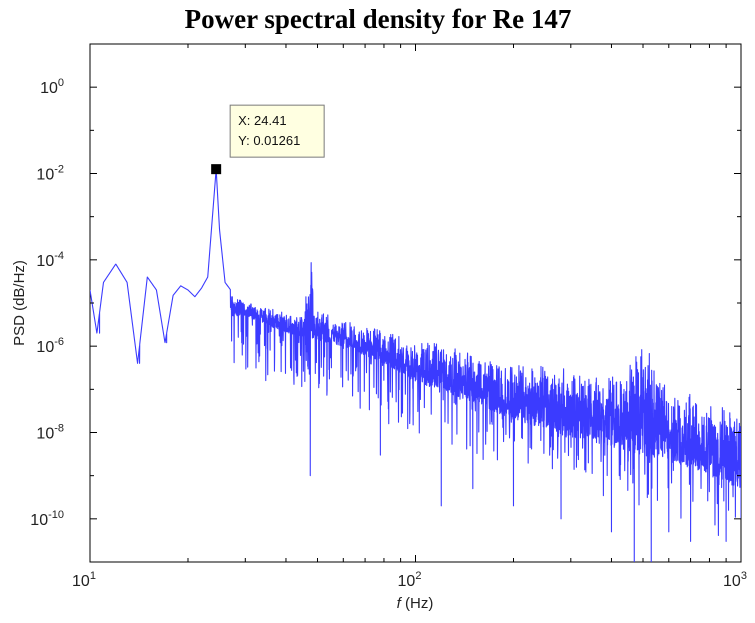  What do you see at coordinates (277, 131) in the screenshot?
I see `datatip-box` at bounding box center [277, 131].